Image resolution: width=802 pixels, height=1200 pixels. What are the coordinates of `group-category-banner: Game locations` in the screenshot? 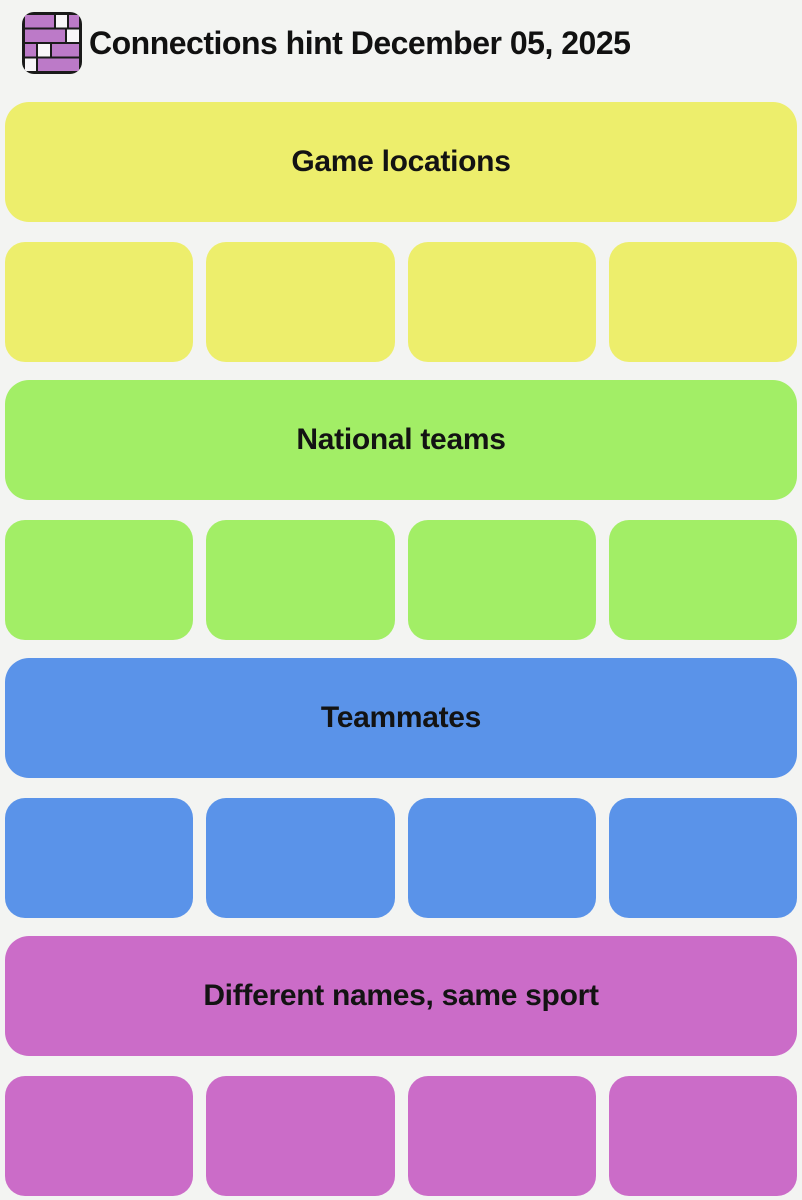 It's located at (401, 162).